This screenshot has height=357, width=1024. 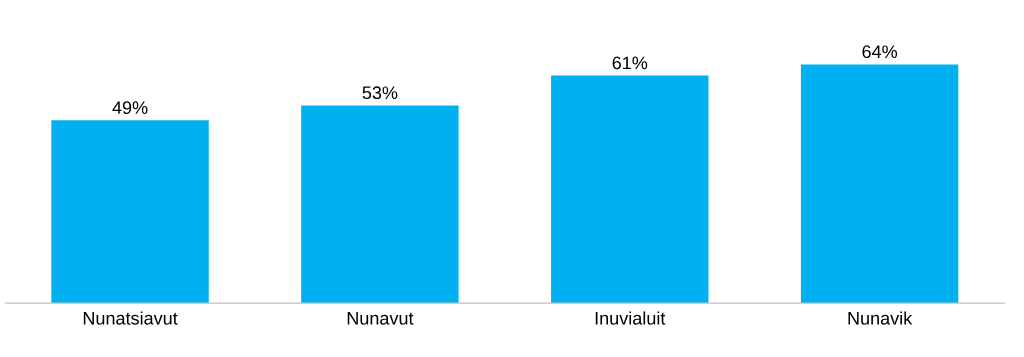 I want to click on data-label: 61%, so click(x=630, y=63).